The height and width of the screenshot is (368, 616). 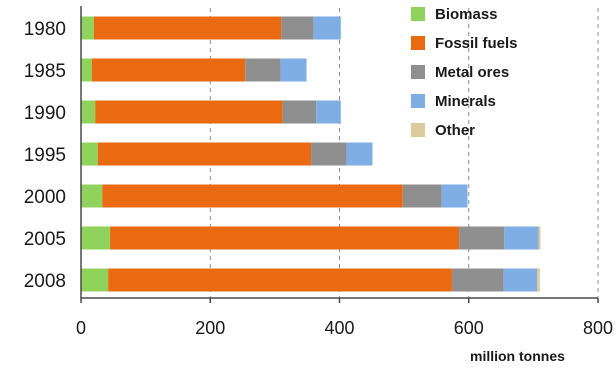 I want to click on bar-fossil-fuels-1995, so click(x=204, y=154).